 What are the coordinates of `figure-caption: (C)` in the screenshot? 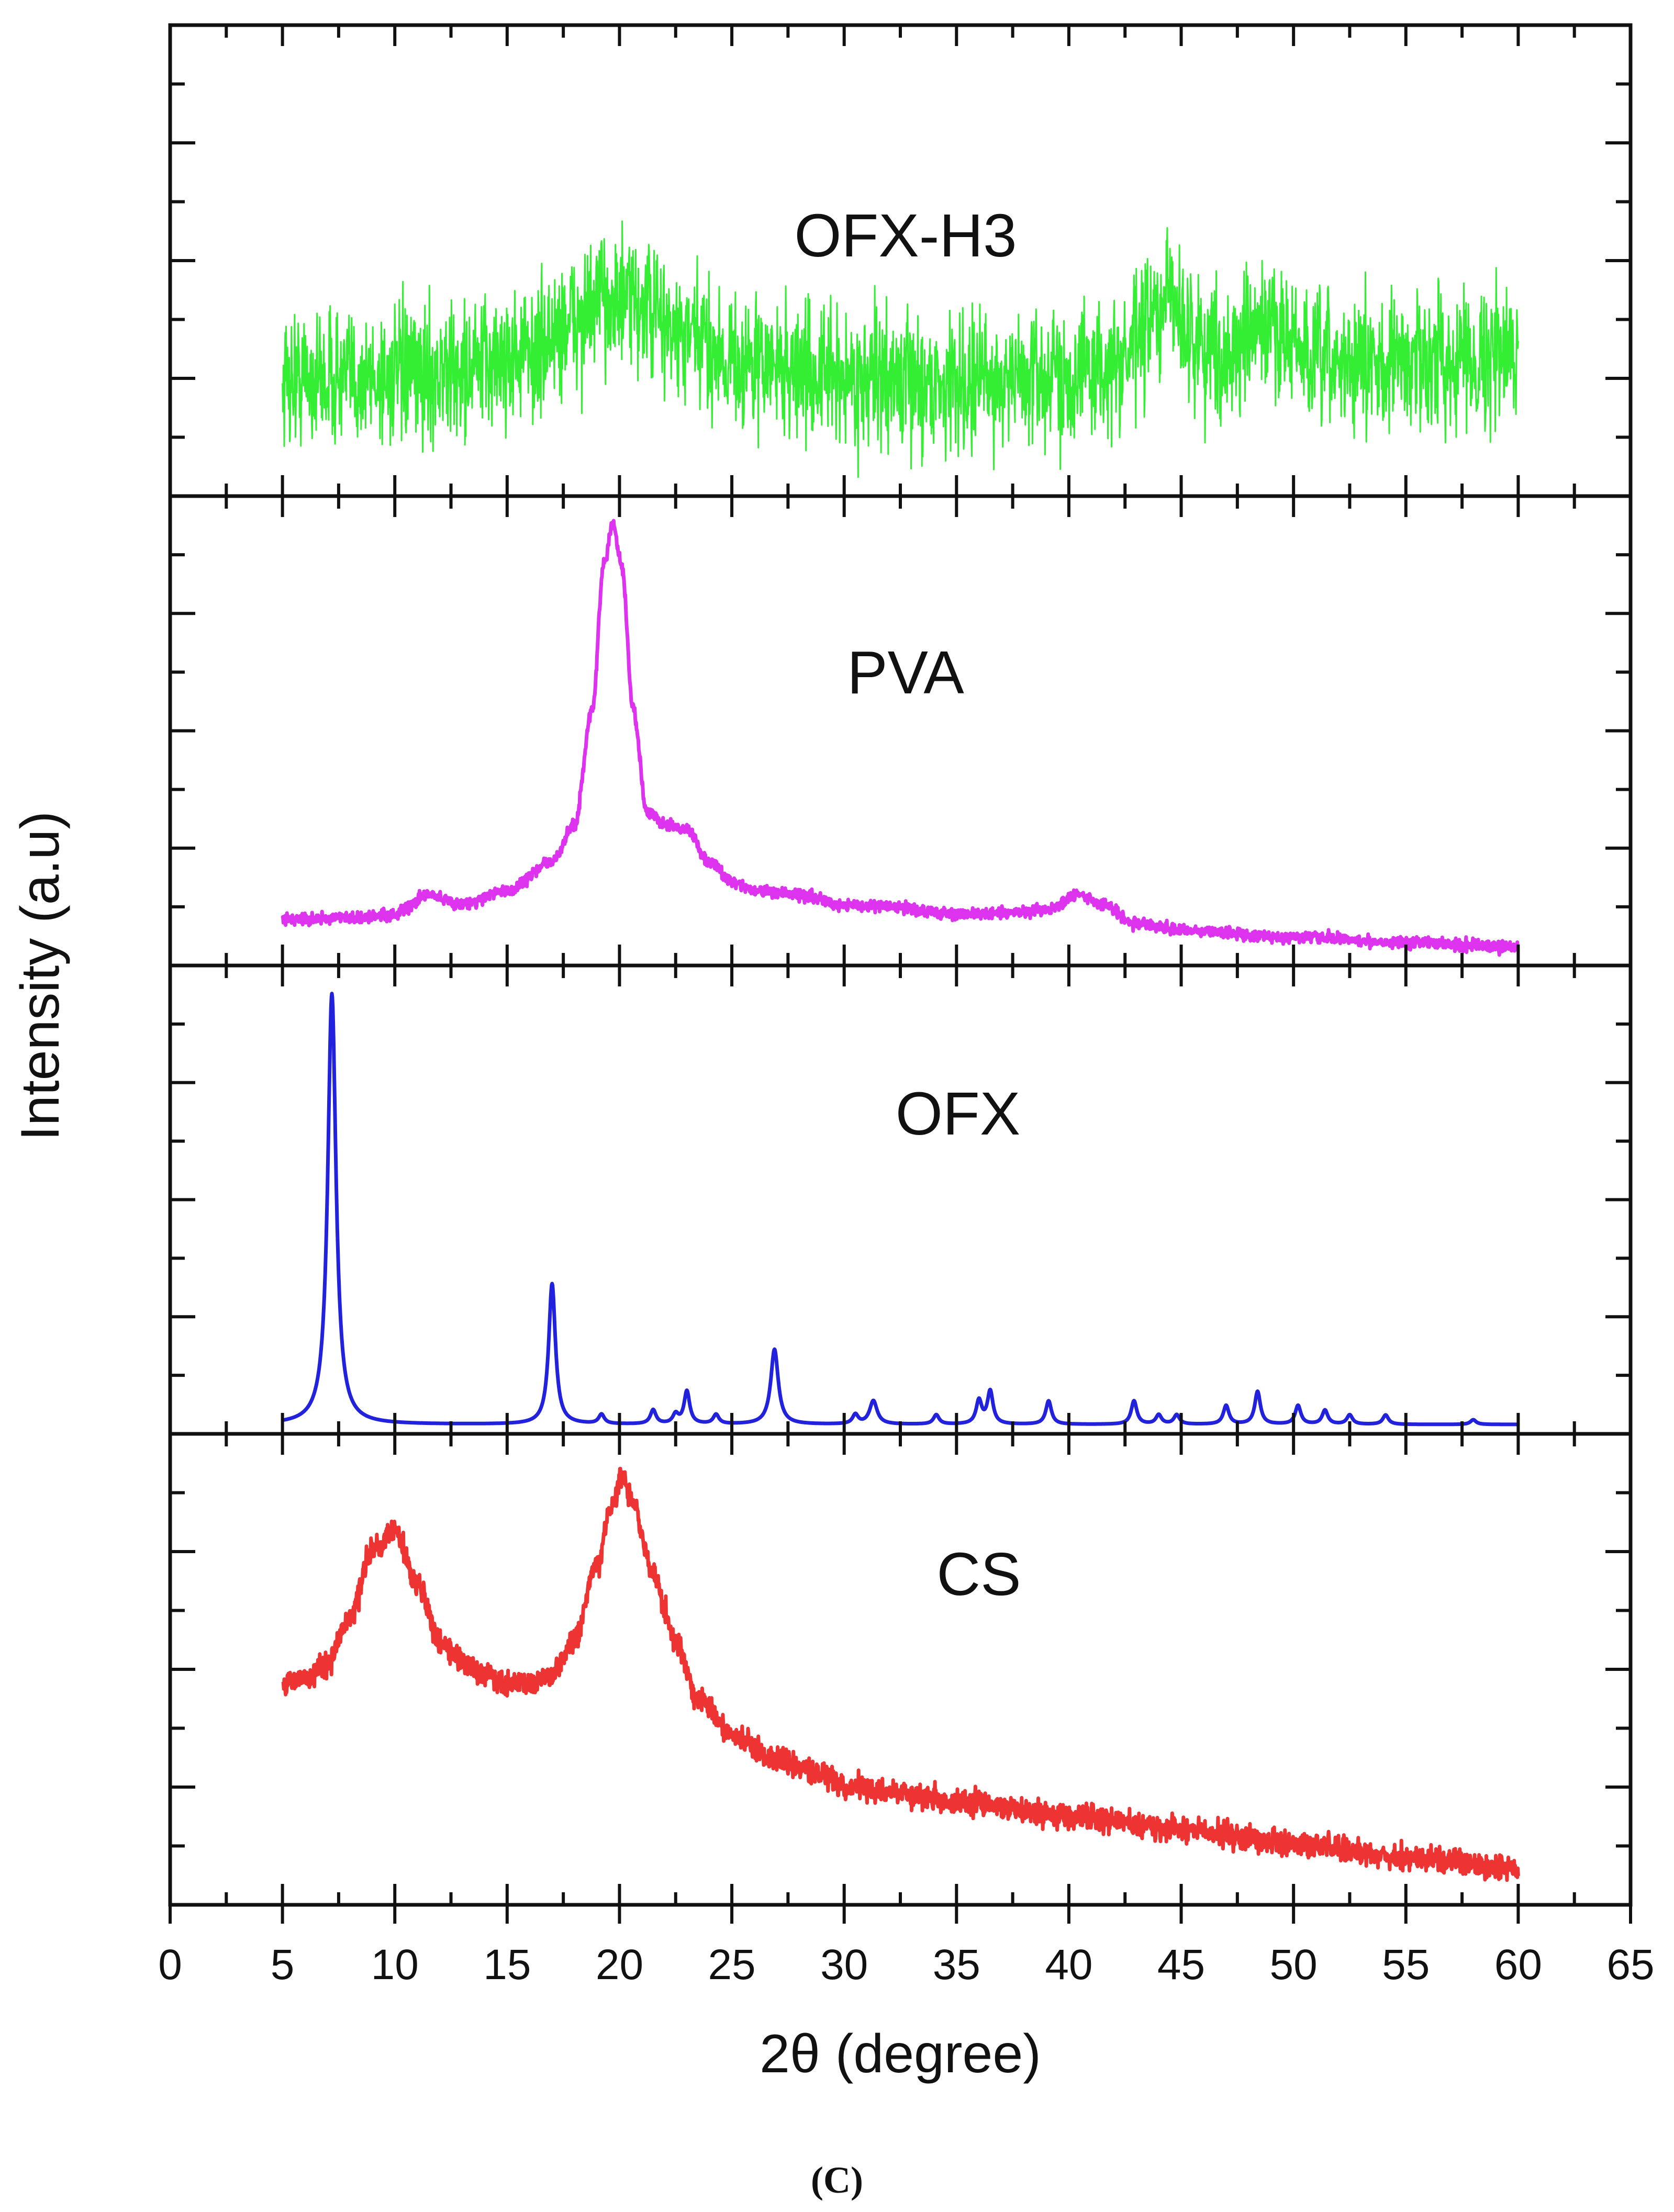 It's located at (837, 2180).